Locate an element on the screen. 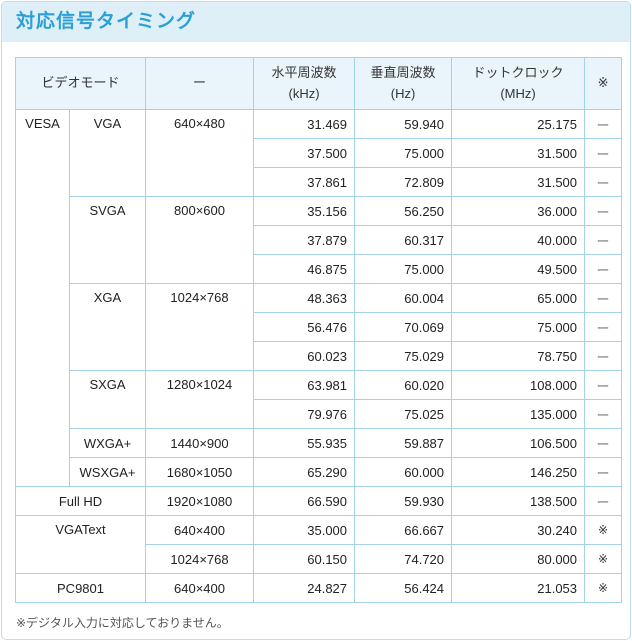  header-unit: (Hz) is located at coordinates (403, 93).